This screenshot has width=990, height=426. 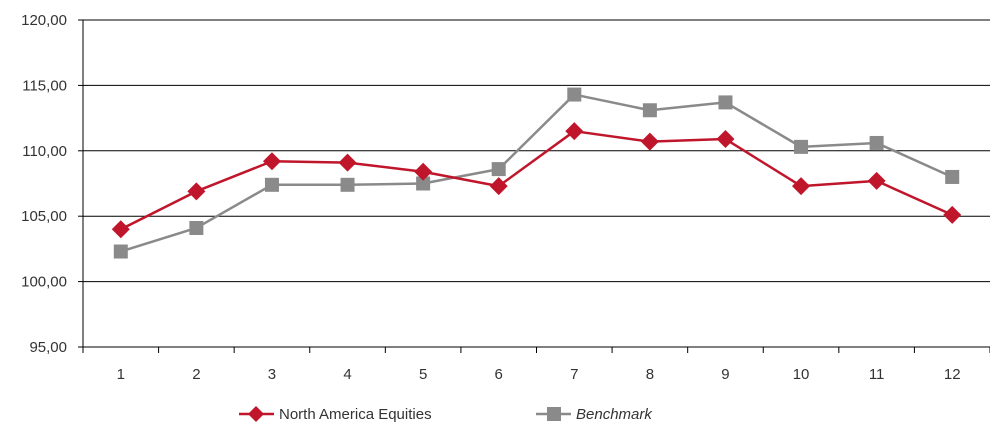 I want to click on legend: North America Equities Benchmark, so click(x=446, y=414).